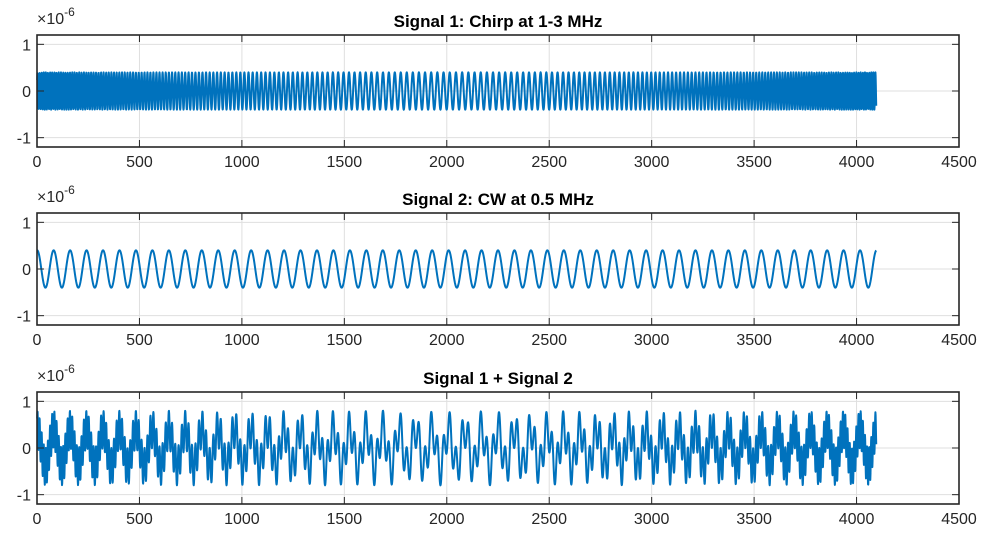  I want to click on subplot-title: Signal 1: Chirp at 1-3 MHz, so click(498, 21).